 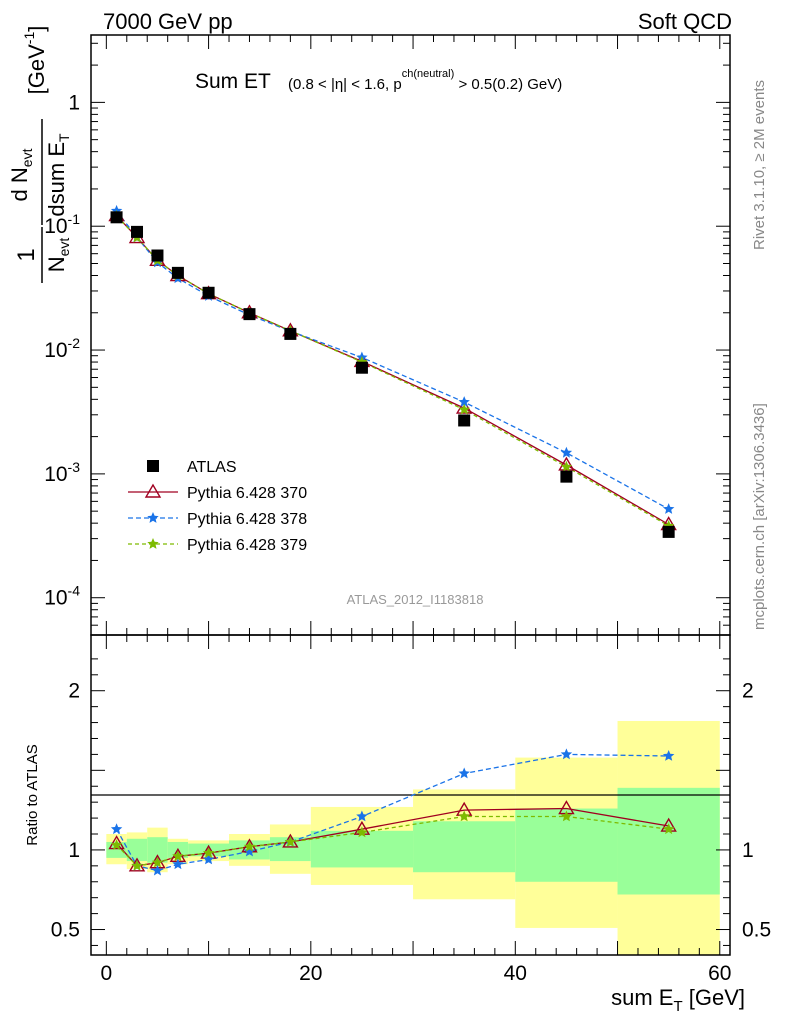 I want to click on x-tick-label: 20, so click(x=310, y=973).